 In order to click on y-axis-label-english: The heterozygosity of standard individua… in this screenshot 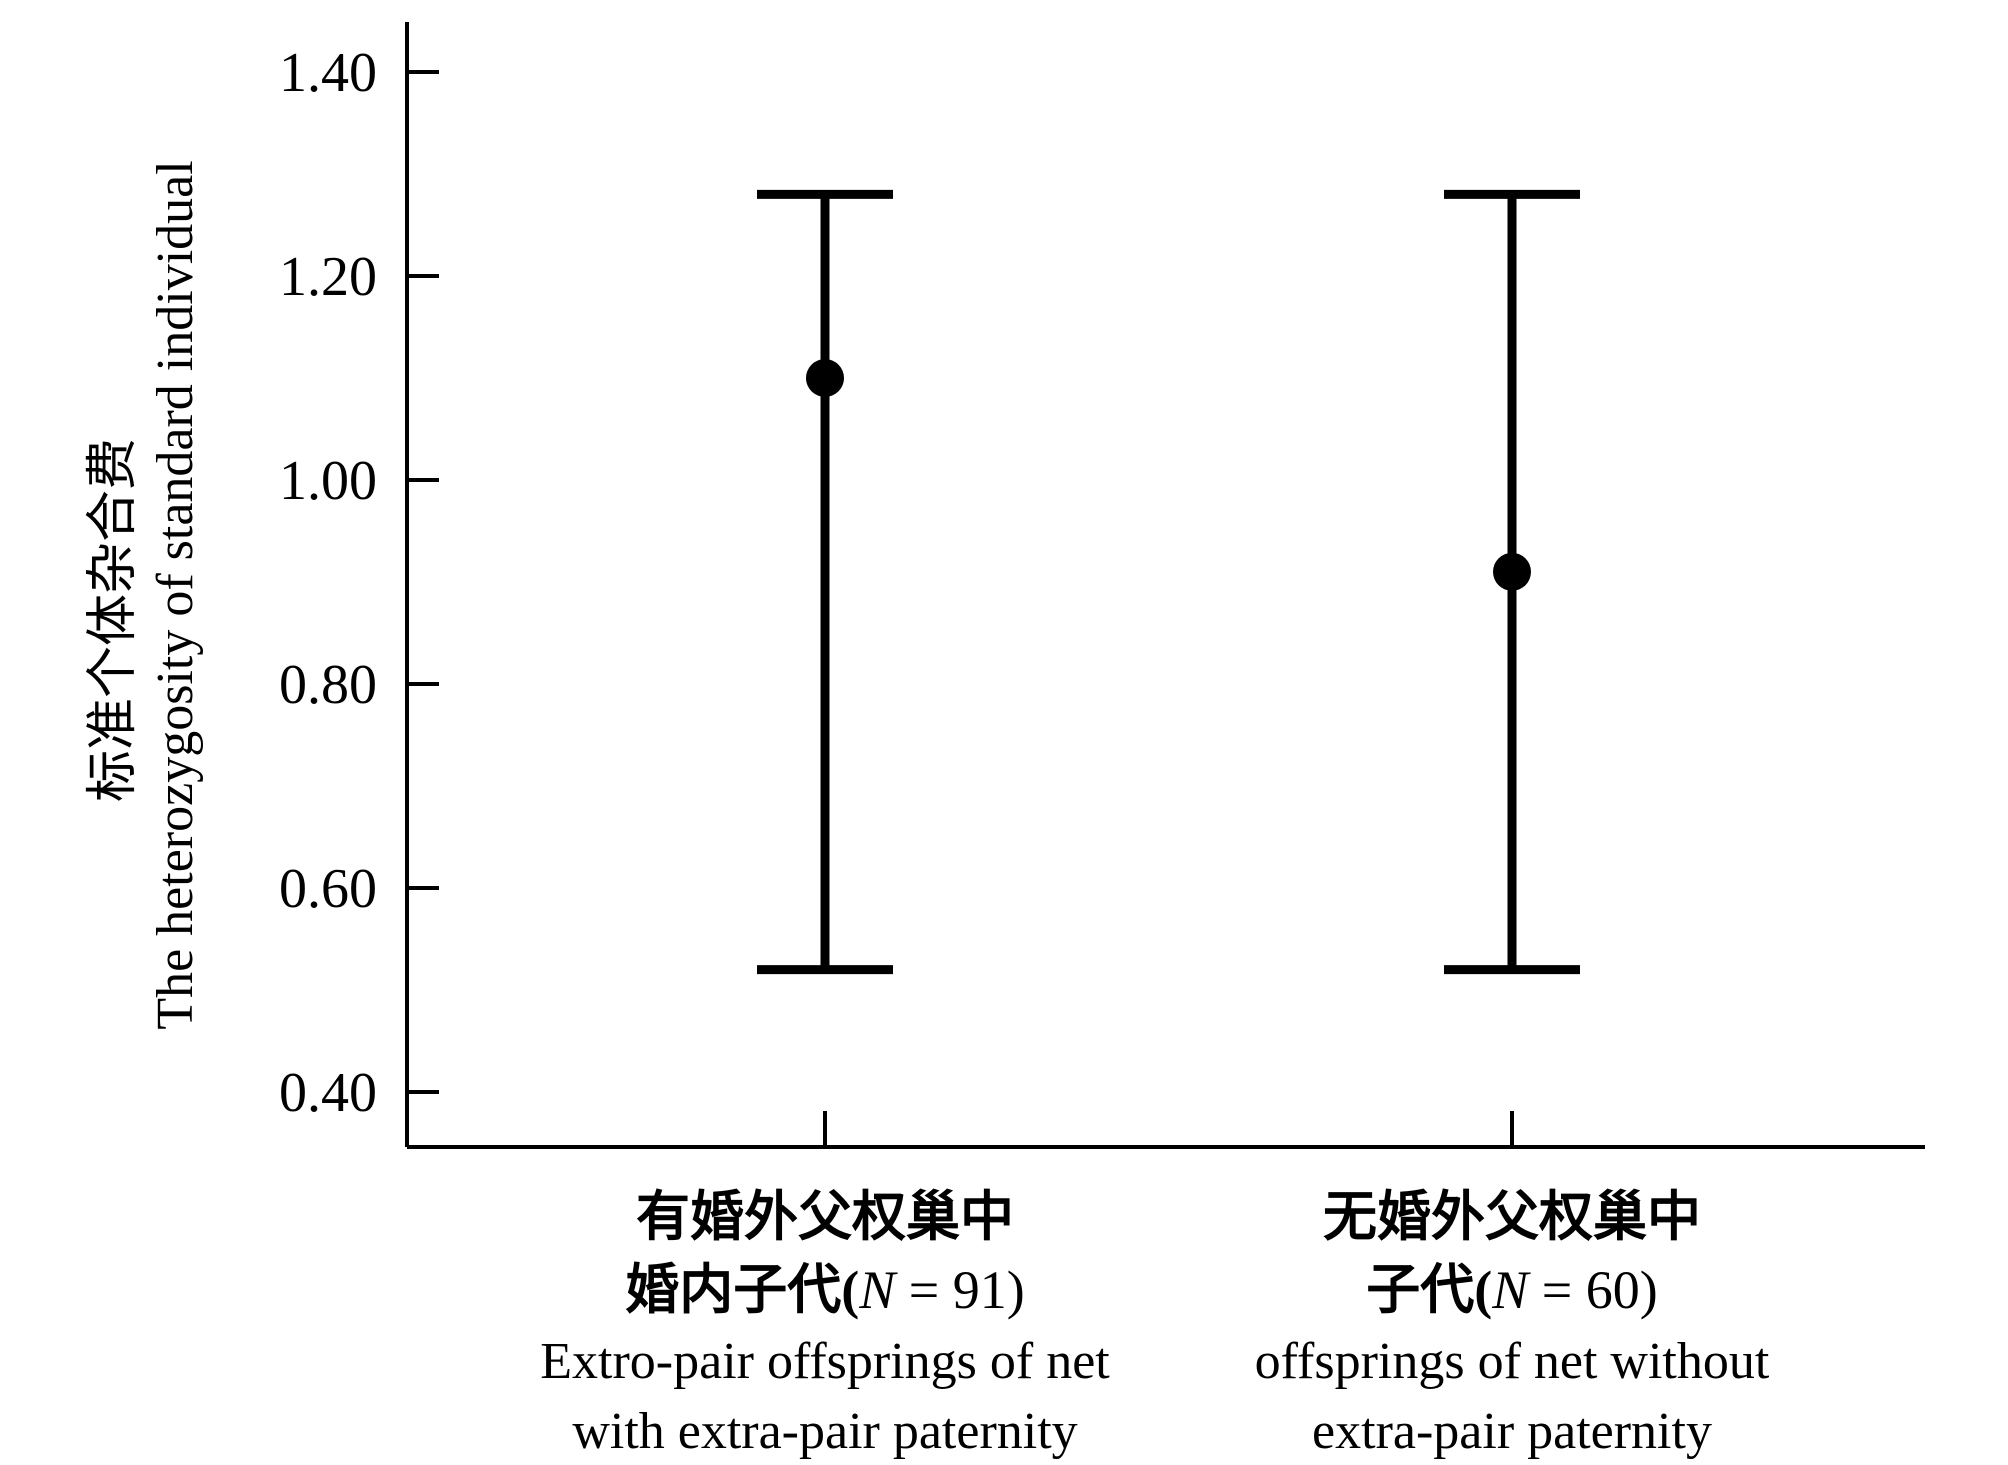, I will do `click(175, 594)`.